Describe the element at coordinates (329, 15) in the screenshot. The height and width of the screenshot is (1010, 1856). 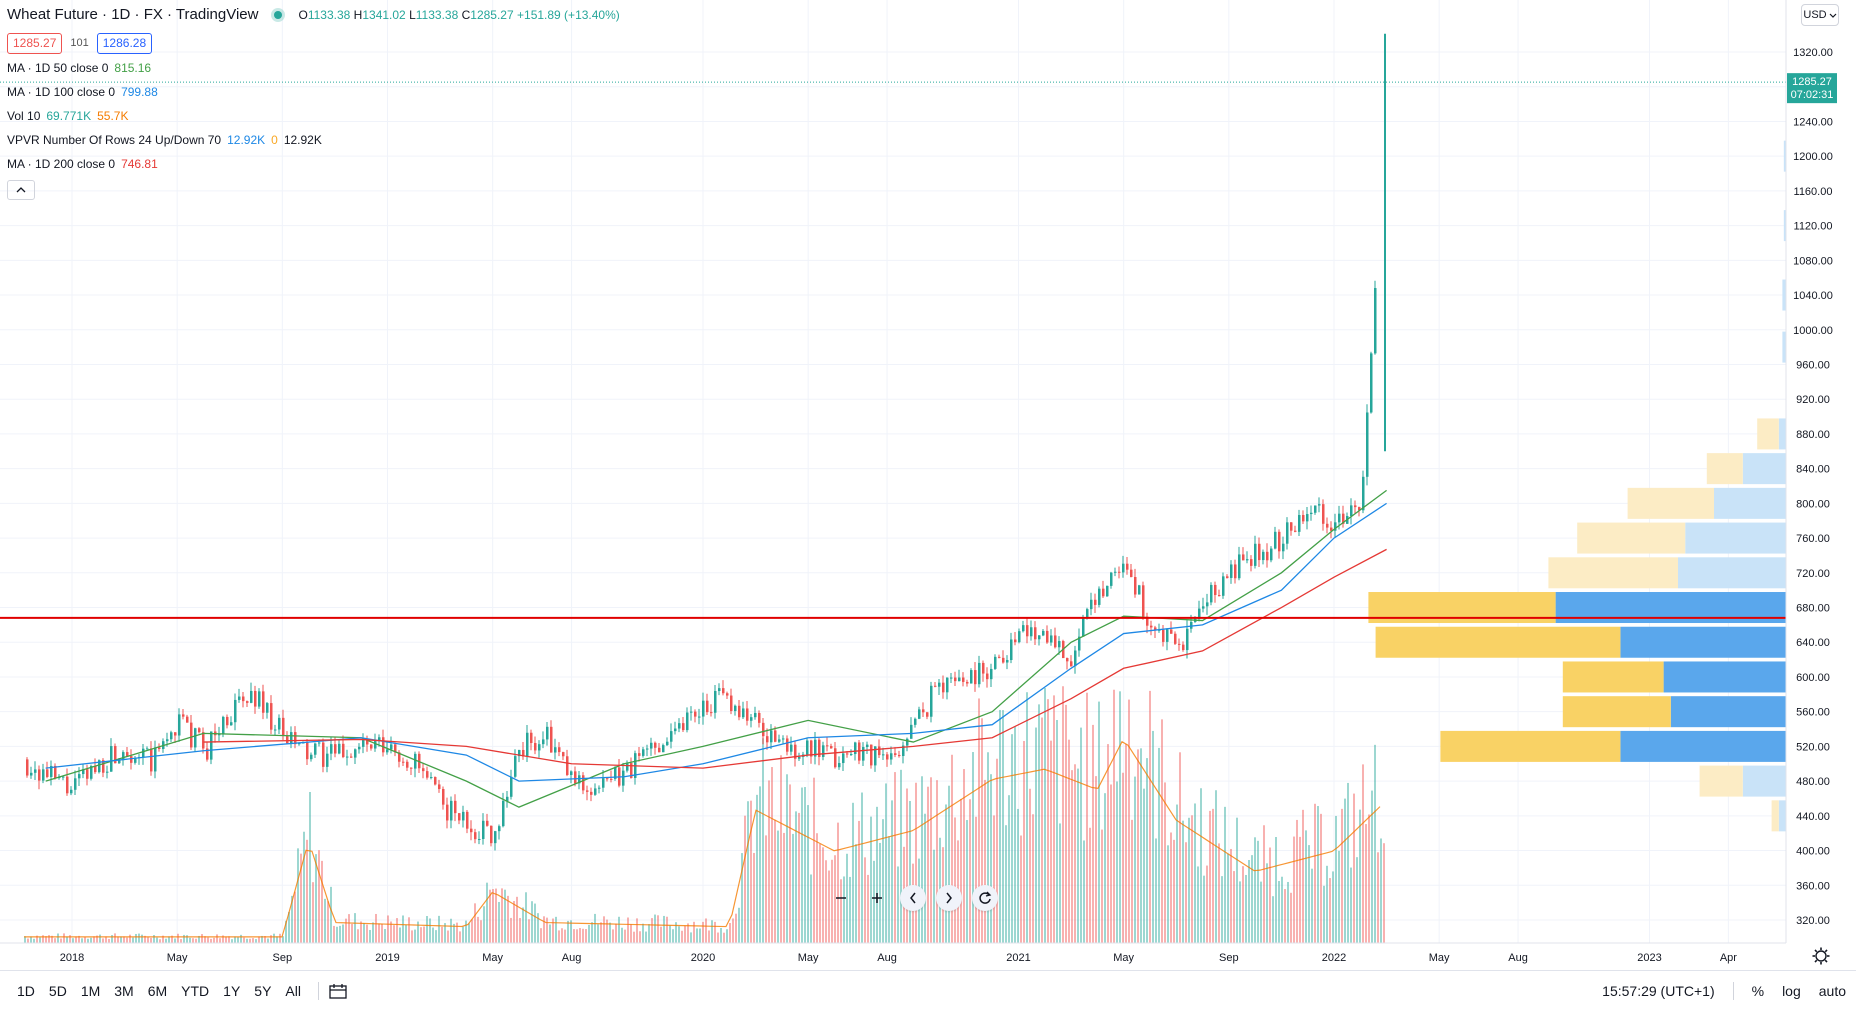
I see `ohlc-open: 1133.38` at that location.